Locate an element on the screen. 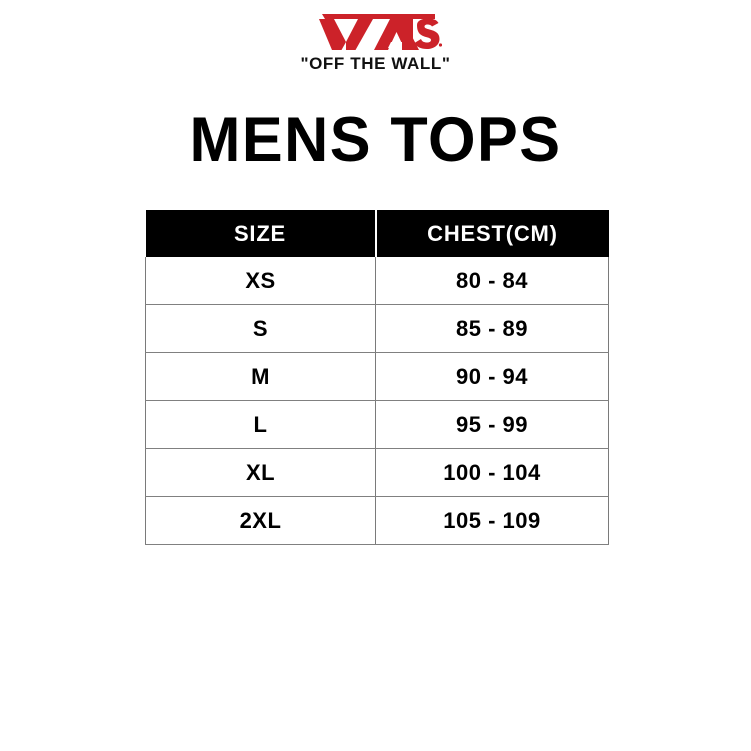 This screenshot has width=751, height=751. table-row: L 95 - 99 is located at coordinates (377, 424).